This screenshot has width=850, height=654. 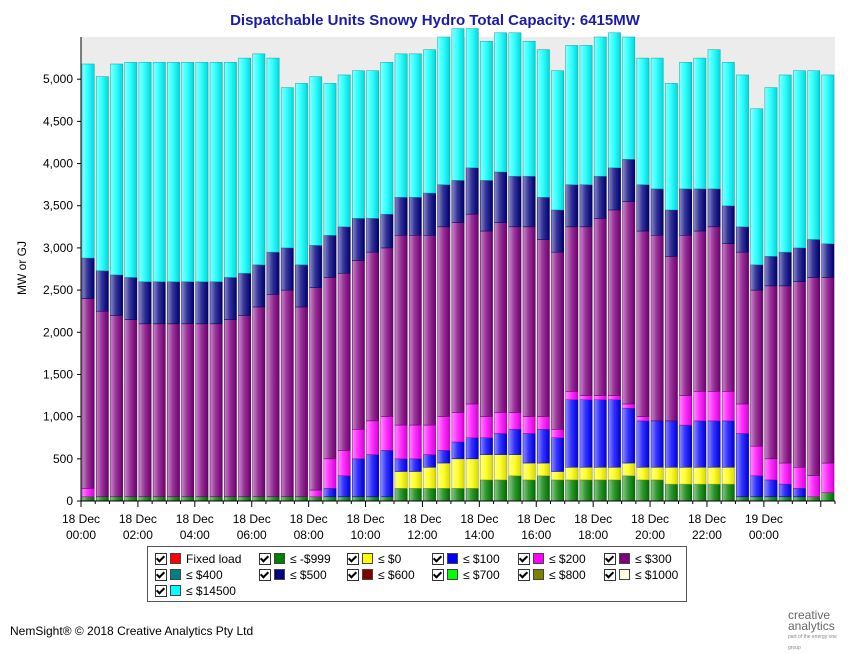 What do you see at coordinates (653, 558) in the screenshot?
I see `legend-label: ≤ $300` at bounding box center [653, 558].